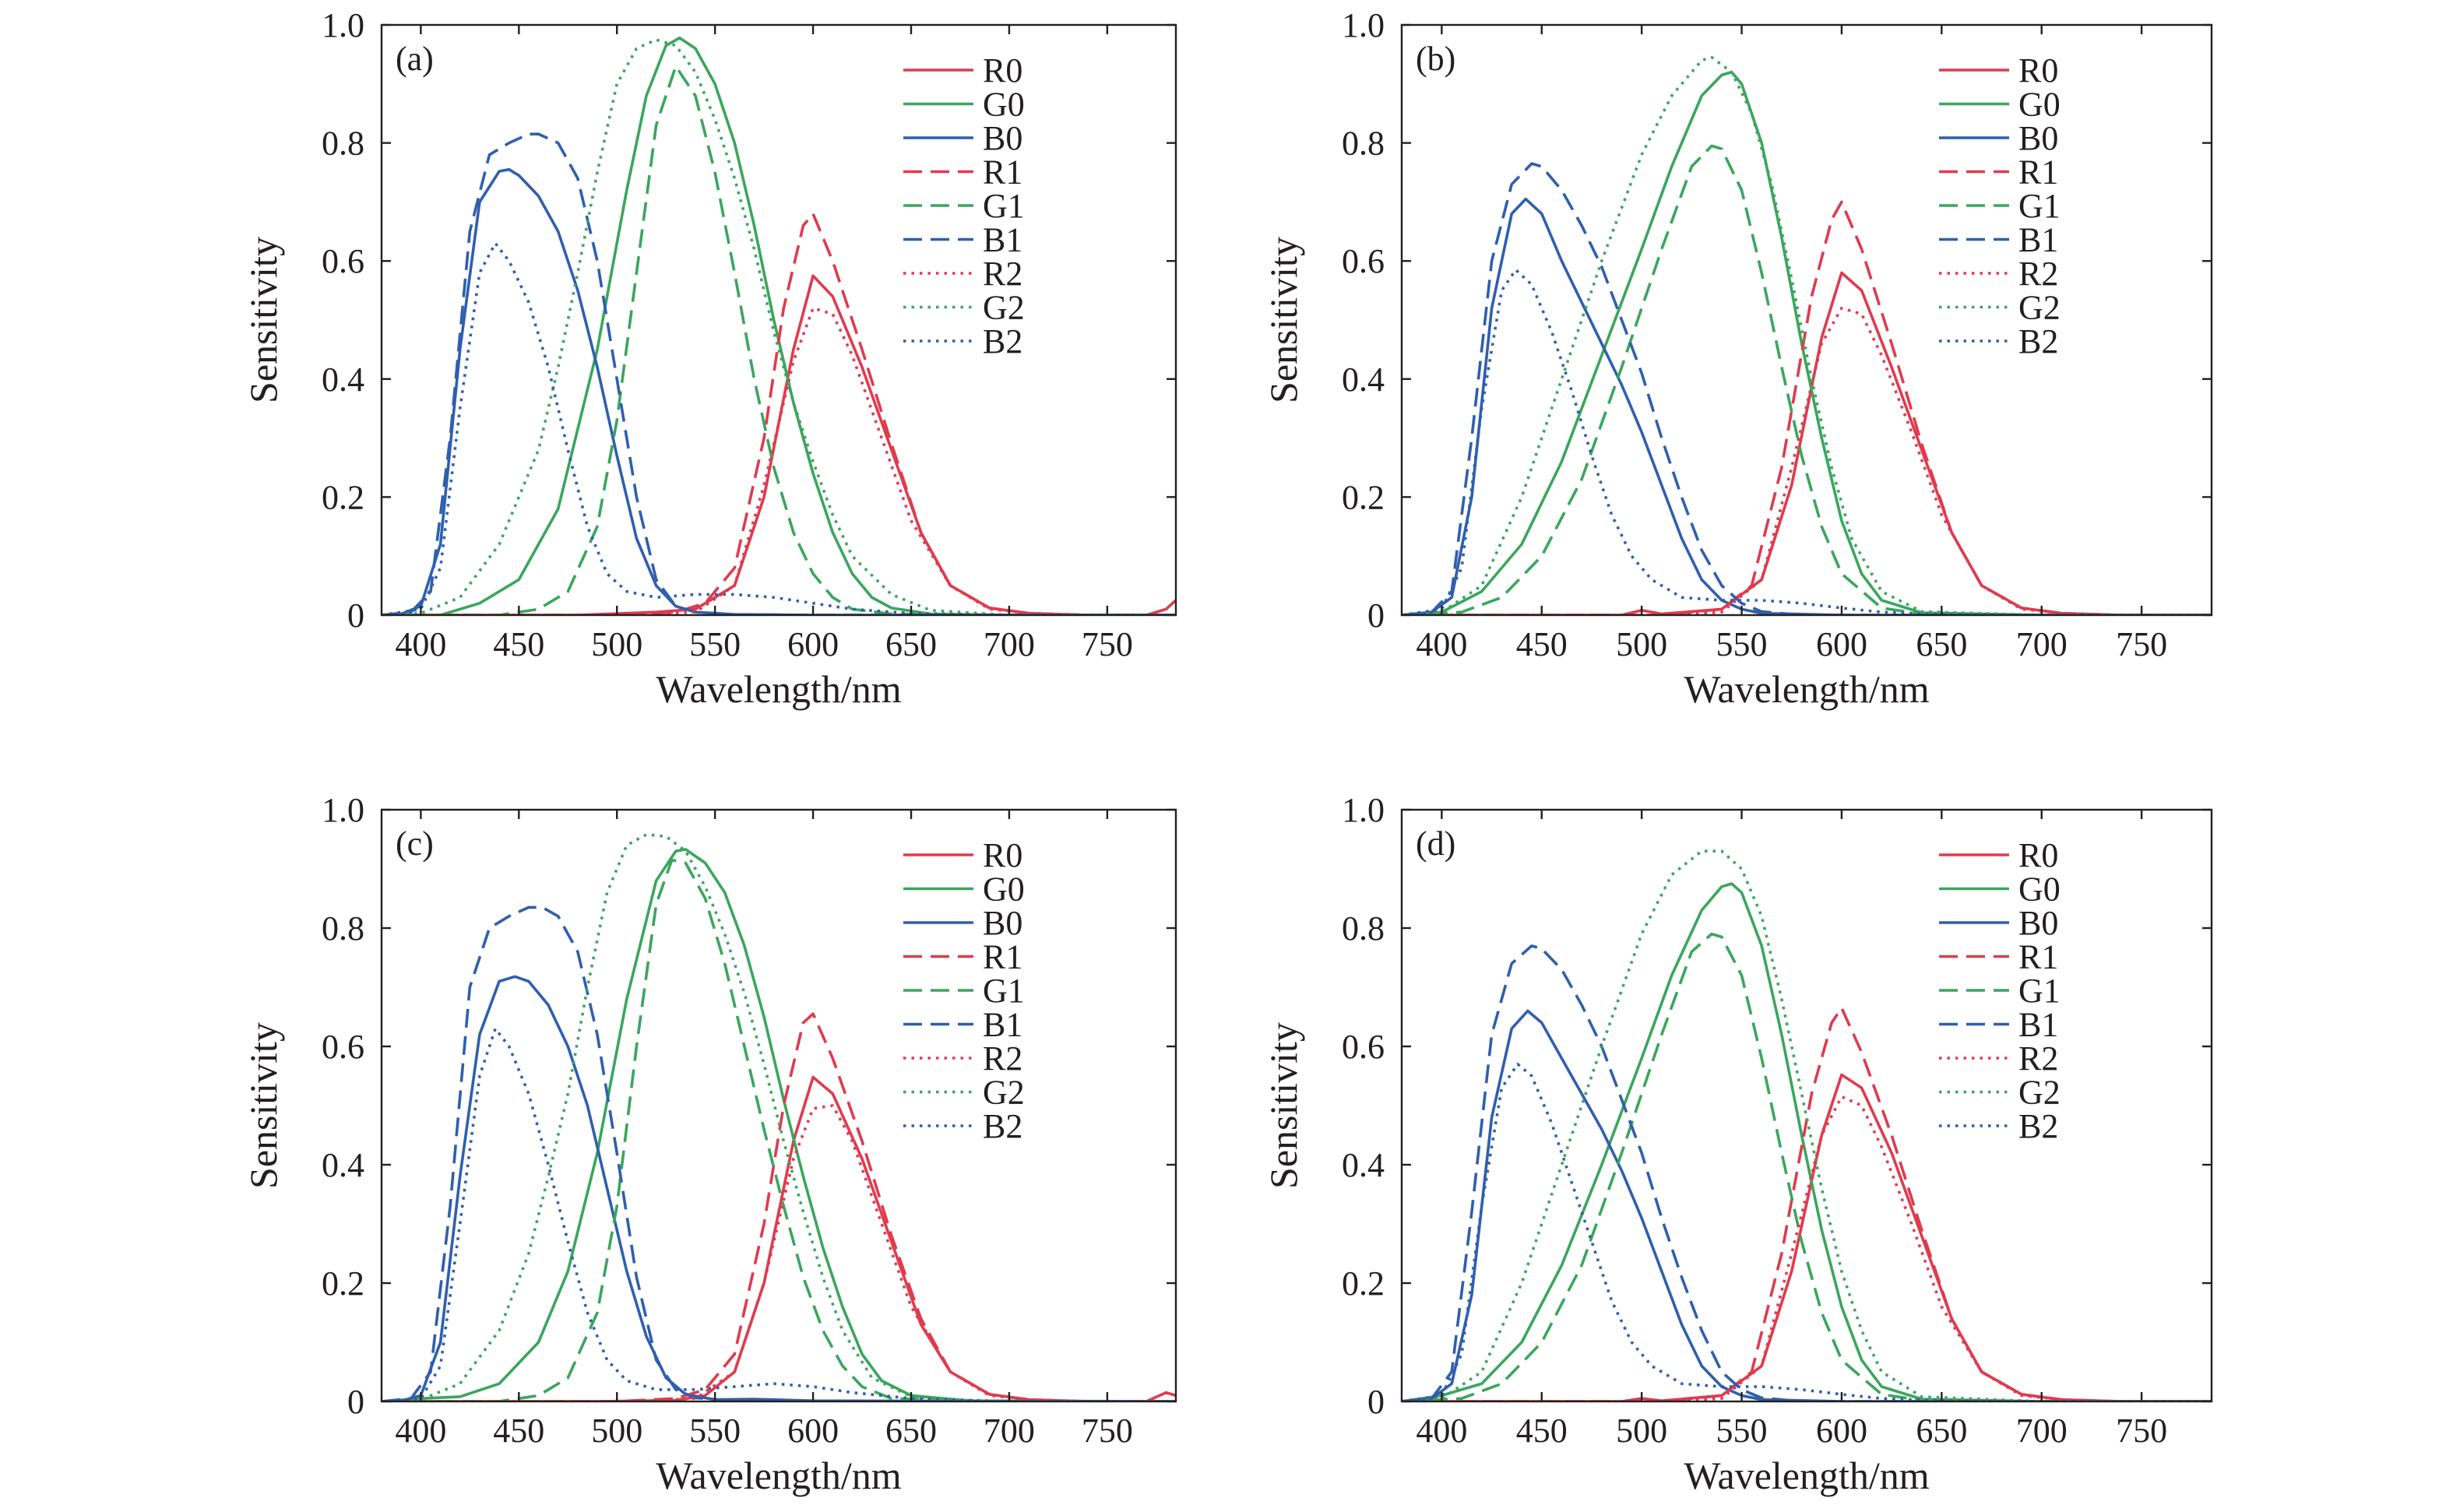 Image resolution: width=2453 pixels, height=1512 pixels. What do you see at coordinates (1363, 497) in the screenshot?
I see `y-tick-label: 0.2` at bounding box center [1363, 497].